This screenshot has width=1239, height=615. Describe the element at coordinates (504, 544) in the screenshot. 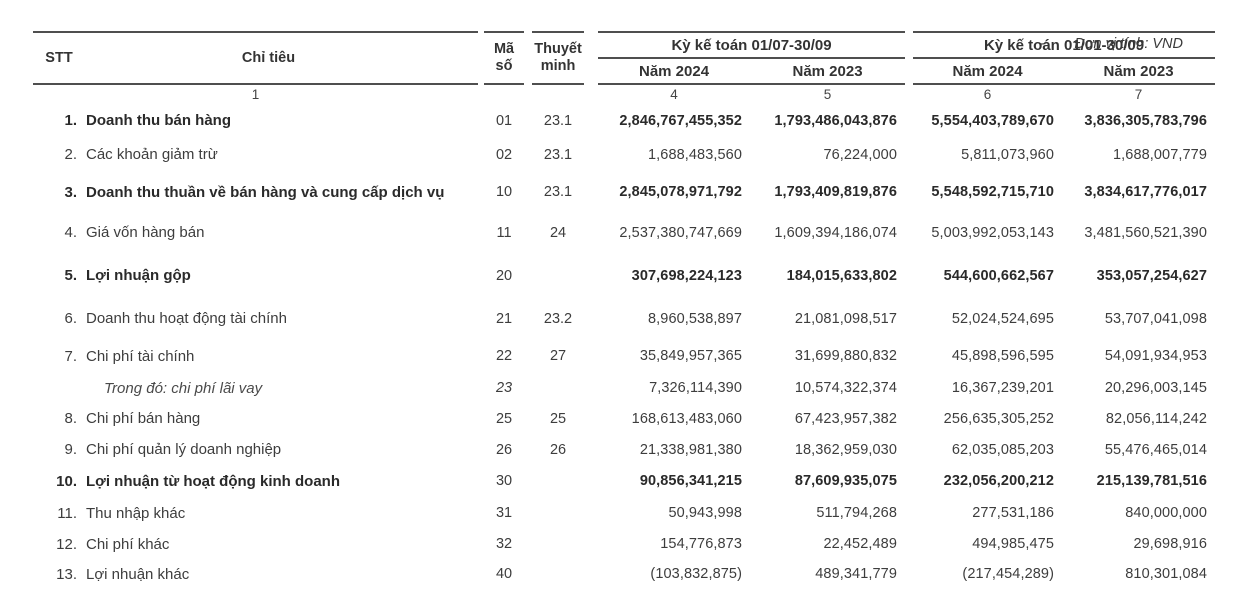

I see `ma-so-cell: 32` at that location.